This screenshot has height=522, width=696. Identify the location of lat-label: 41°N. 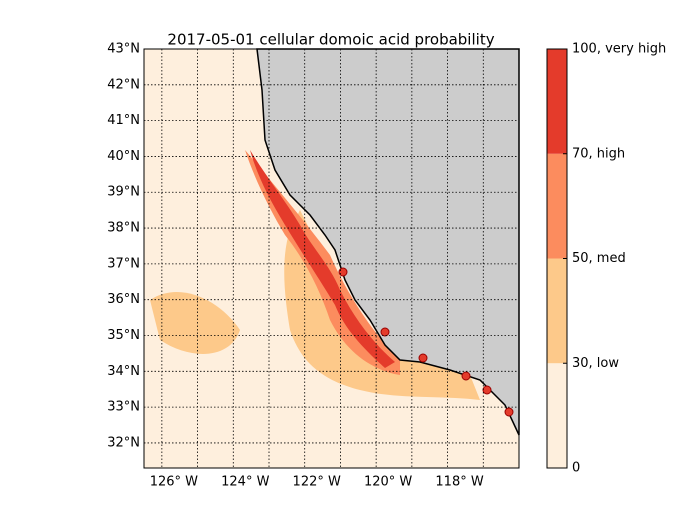
(123, 120).